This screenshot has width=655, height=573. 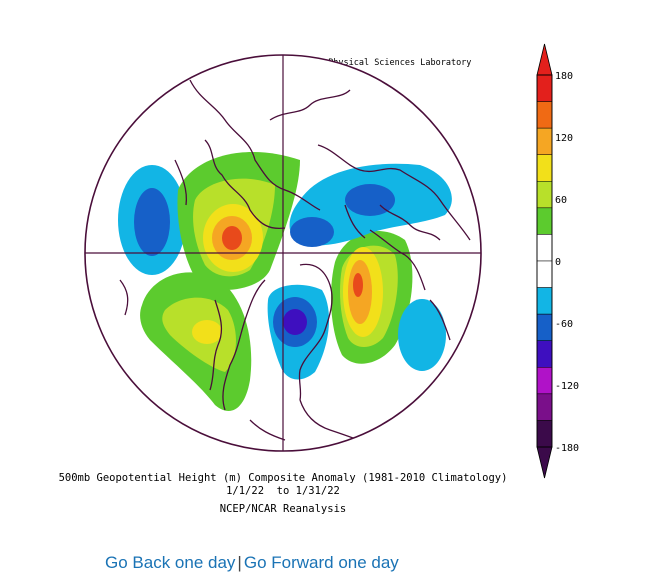 I want to click on credit-label: NOAA Physical Sciences Laboratory, so click(x=387, y=63).